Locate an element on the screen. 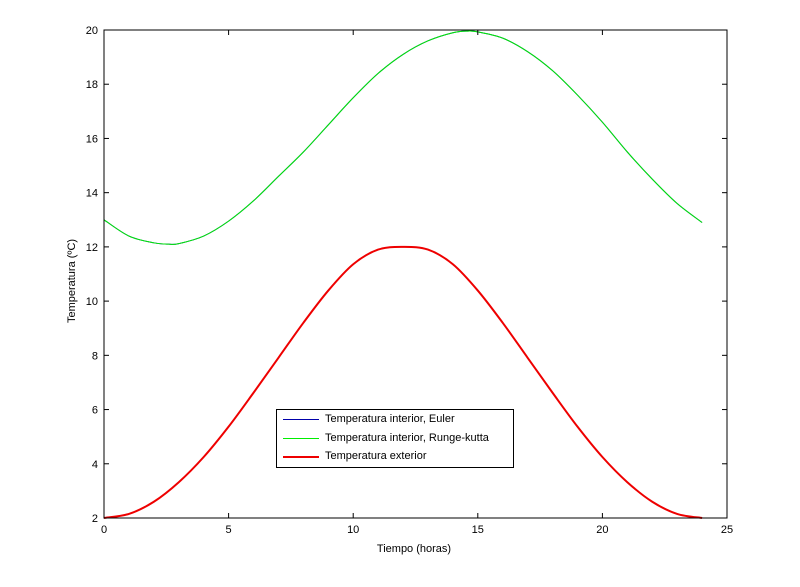 This screenshot has height=587, width=800. y-axis-label: Temperatura (ºC) is located at coordinates (72, 281).